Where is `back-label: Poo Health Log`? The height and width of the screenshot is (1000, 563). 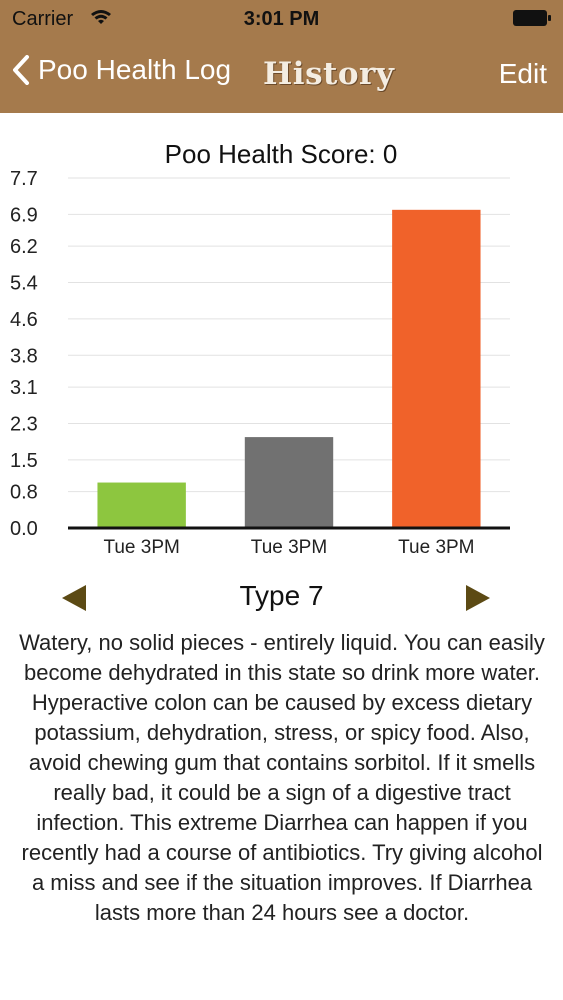
back-label: Poo Health Log is located at coordinates (135, 69).